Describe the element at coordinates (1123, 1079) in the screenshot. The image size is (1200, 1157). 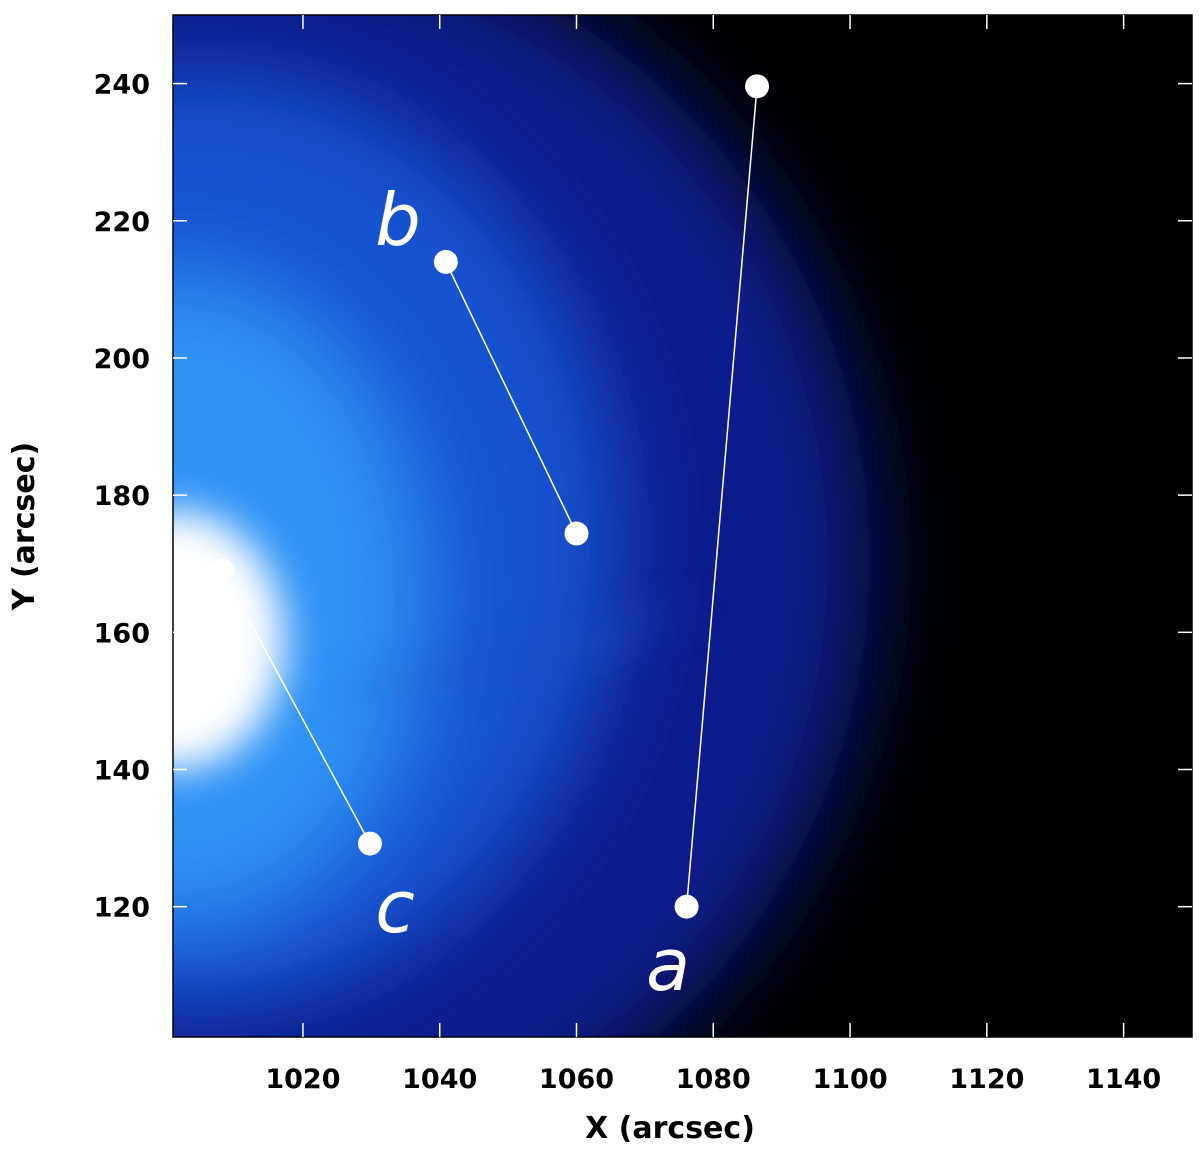
I see `x-tick-label: 1140` at that location.